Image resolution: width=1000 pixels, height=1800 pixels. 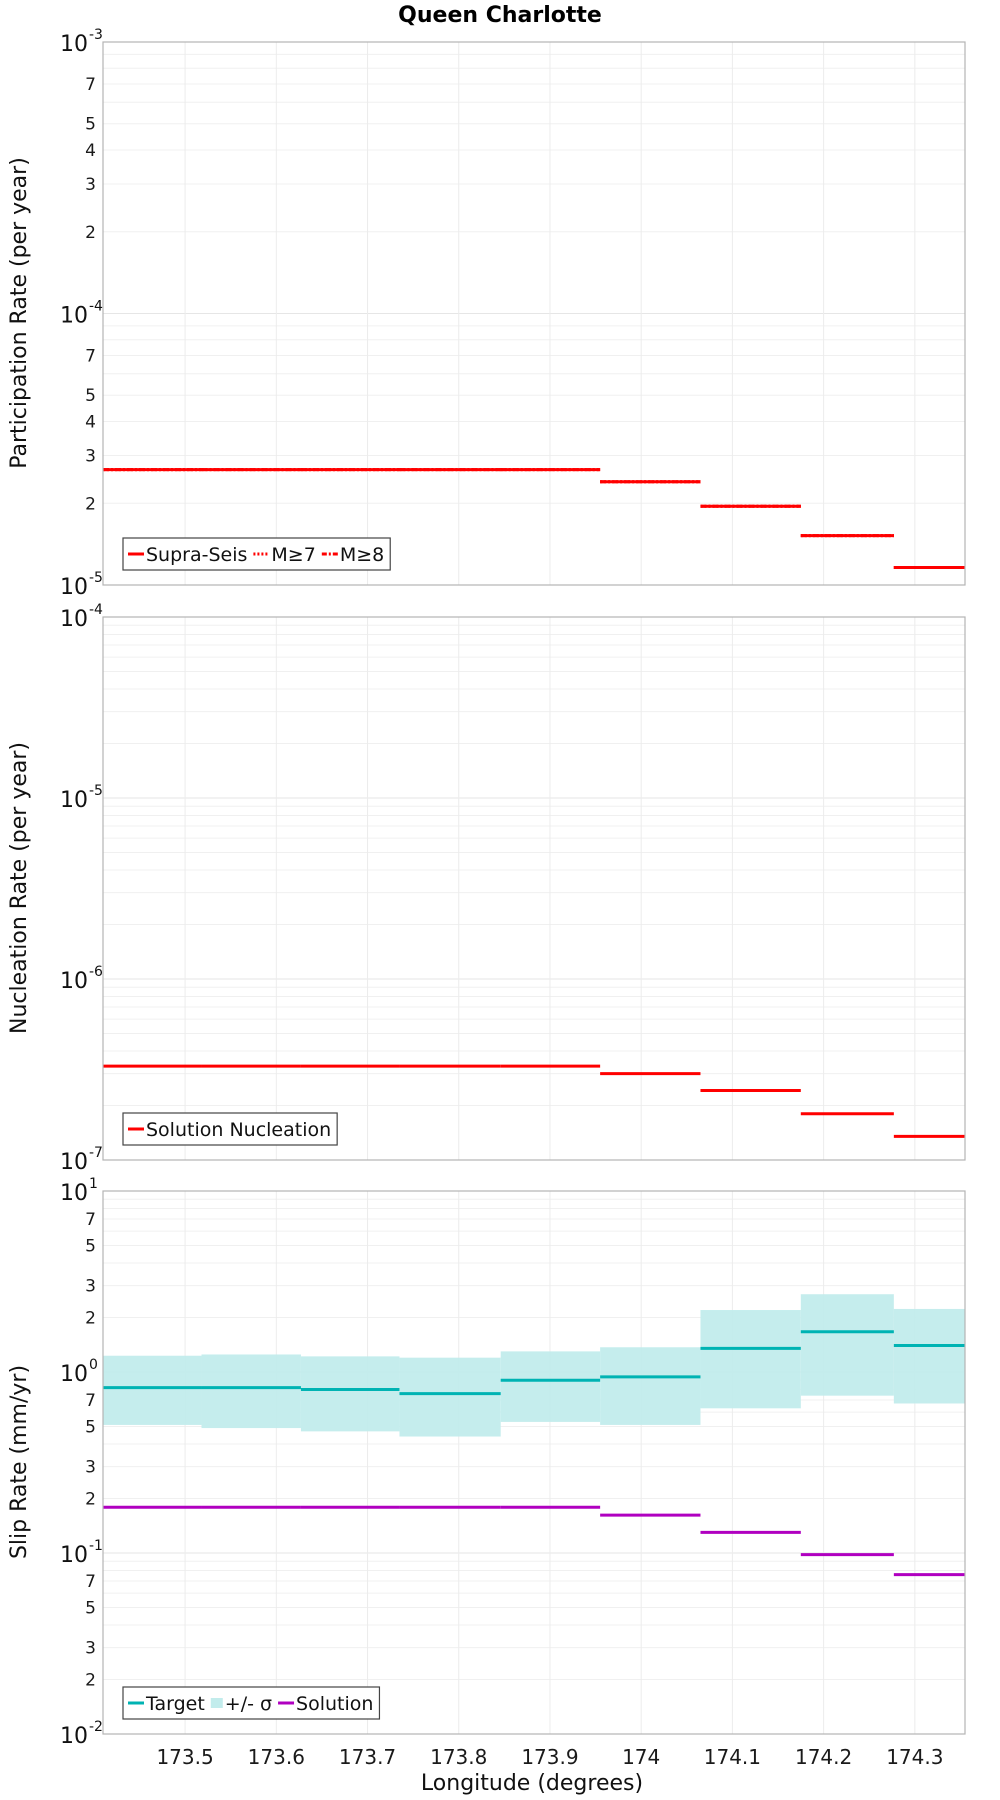 I want to click on legend-label: Supra-Seis, so click(x=196, y=555).